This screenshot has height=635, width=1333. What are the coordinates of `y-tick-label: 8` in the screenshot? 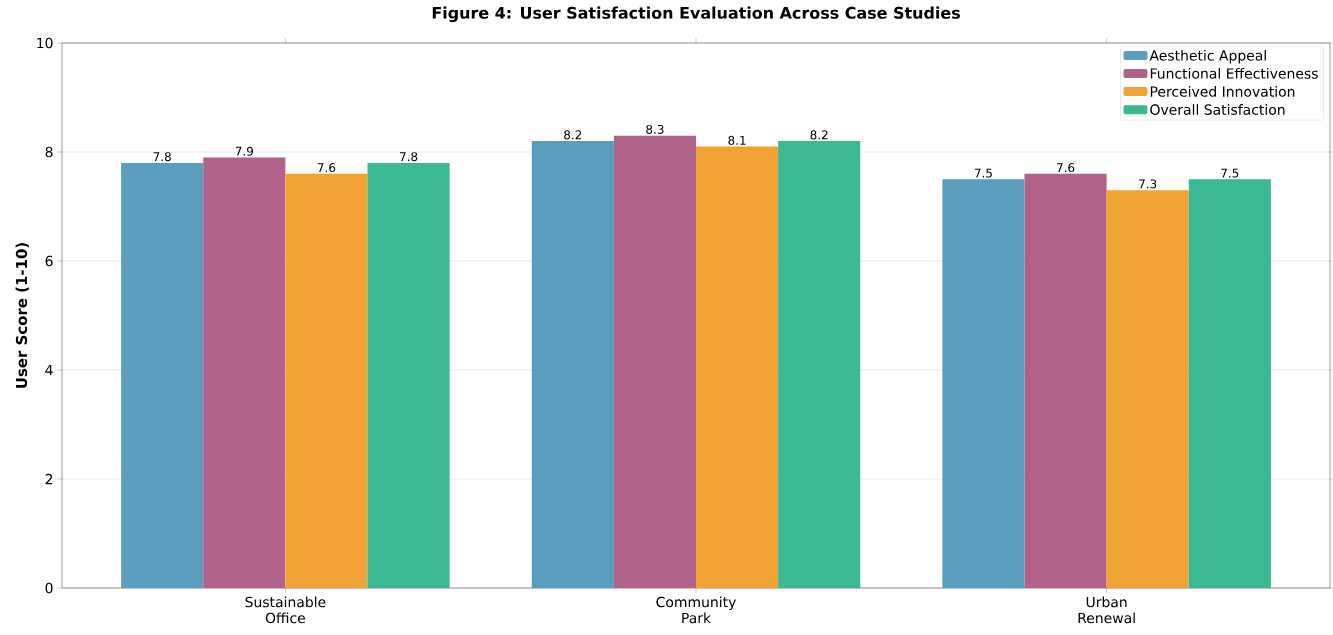 It's located at (49, 152).